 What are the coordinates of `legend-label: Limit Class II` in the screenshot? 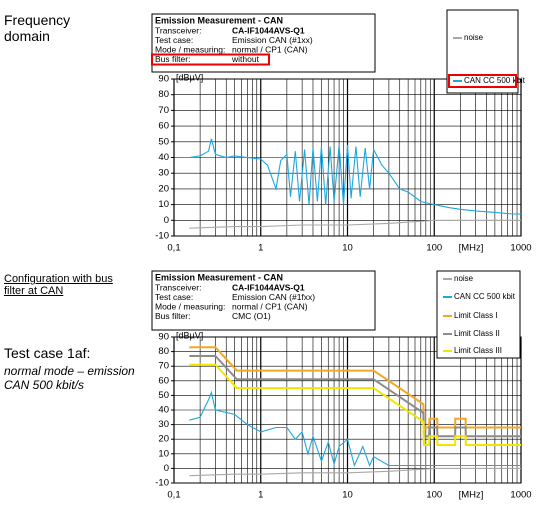 It's located at (477, 333).